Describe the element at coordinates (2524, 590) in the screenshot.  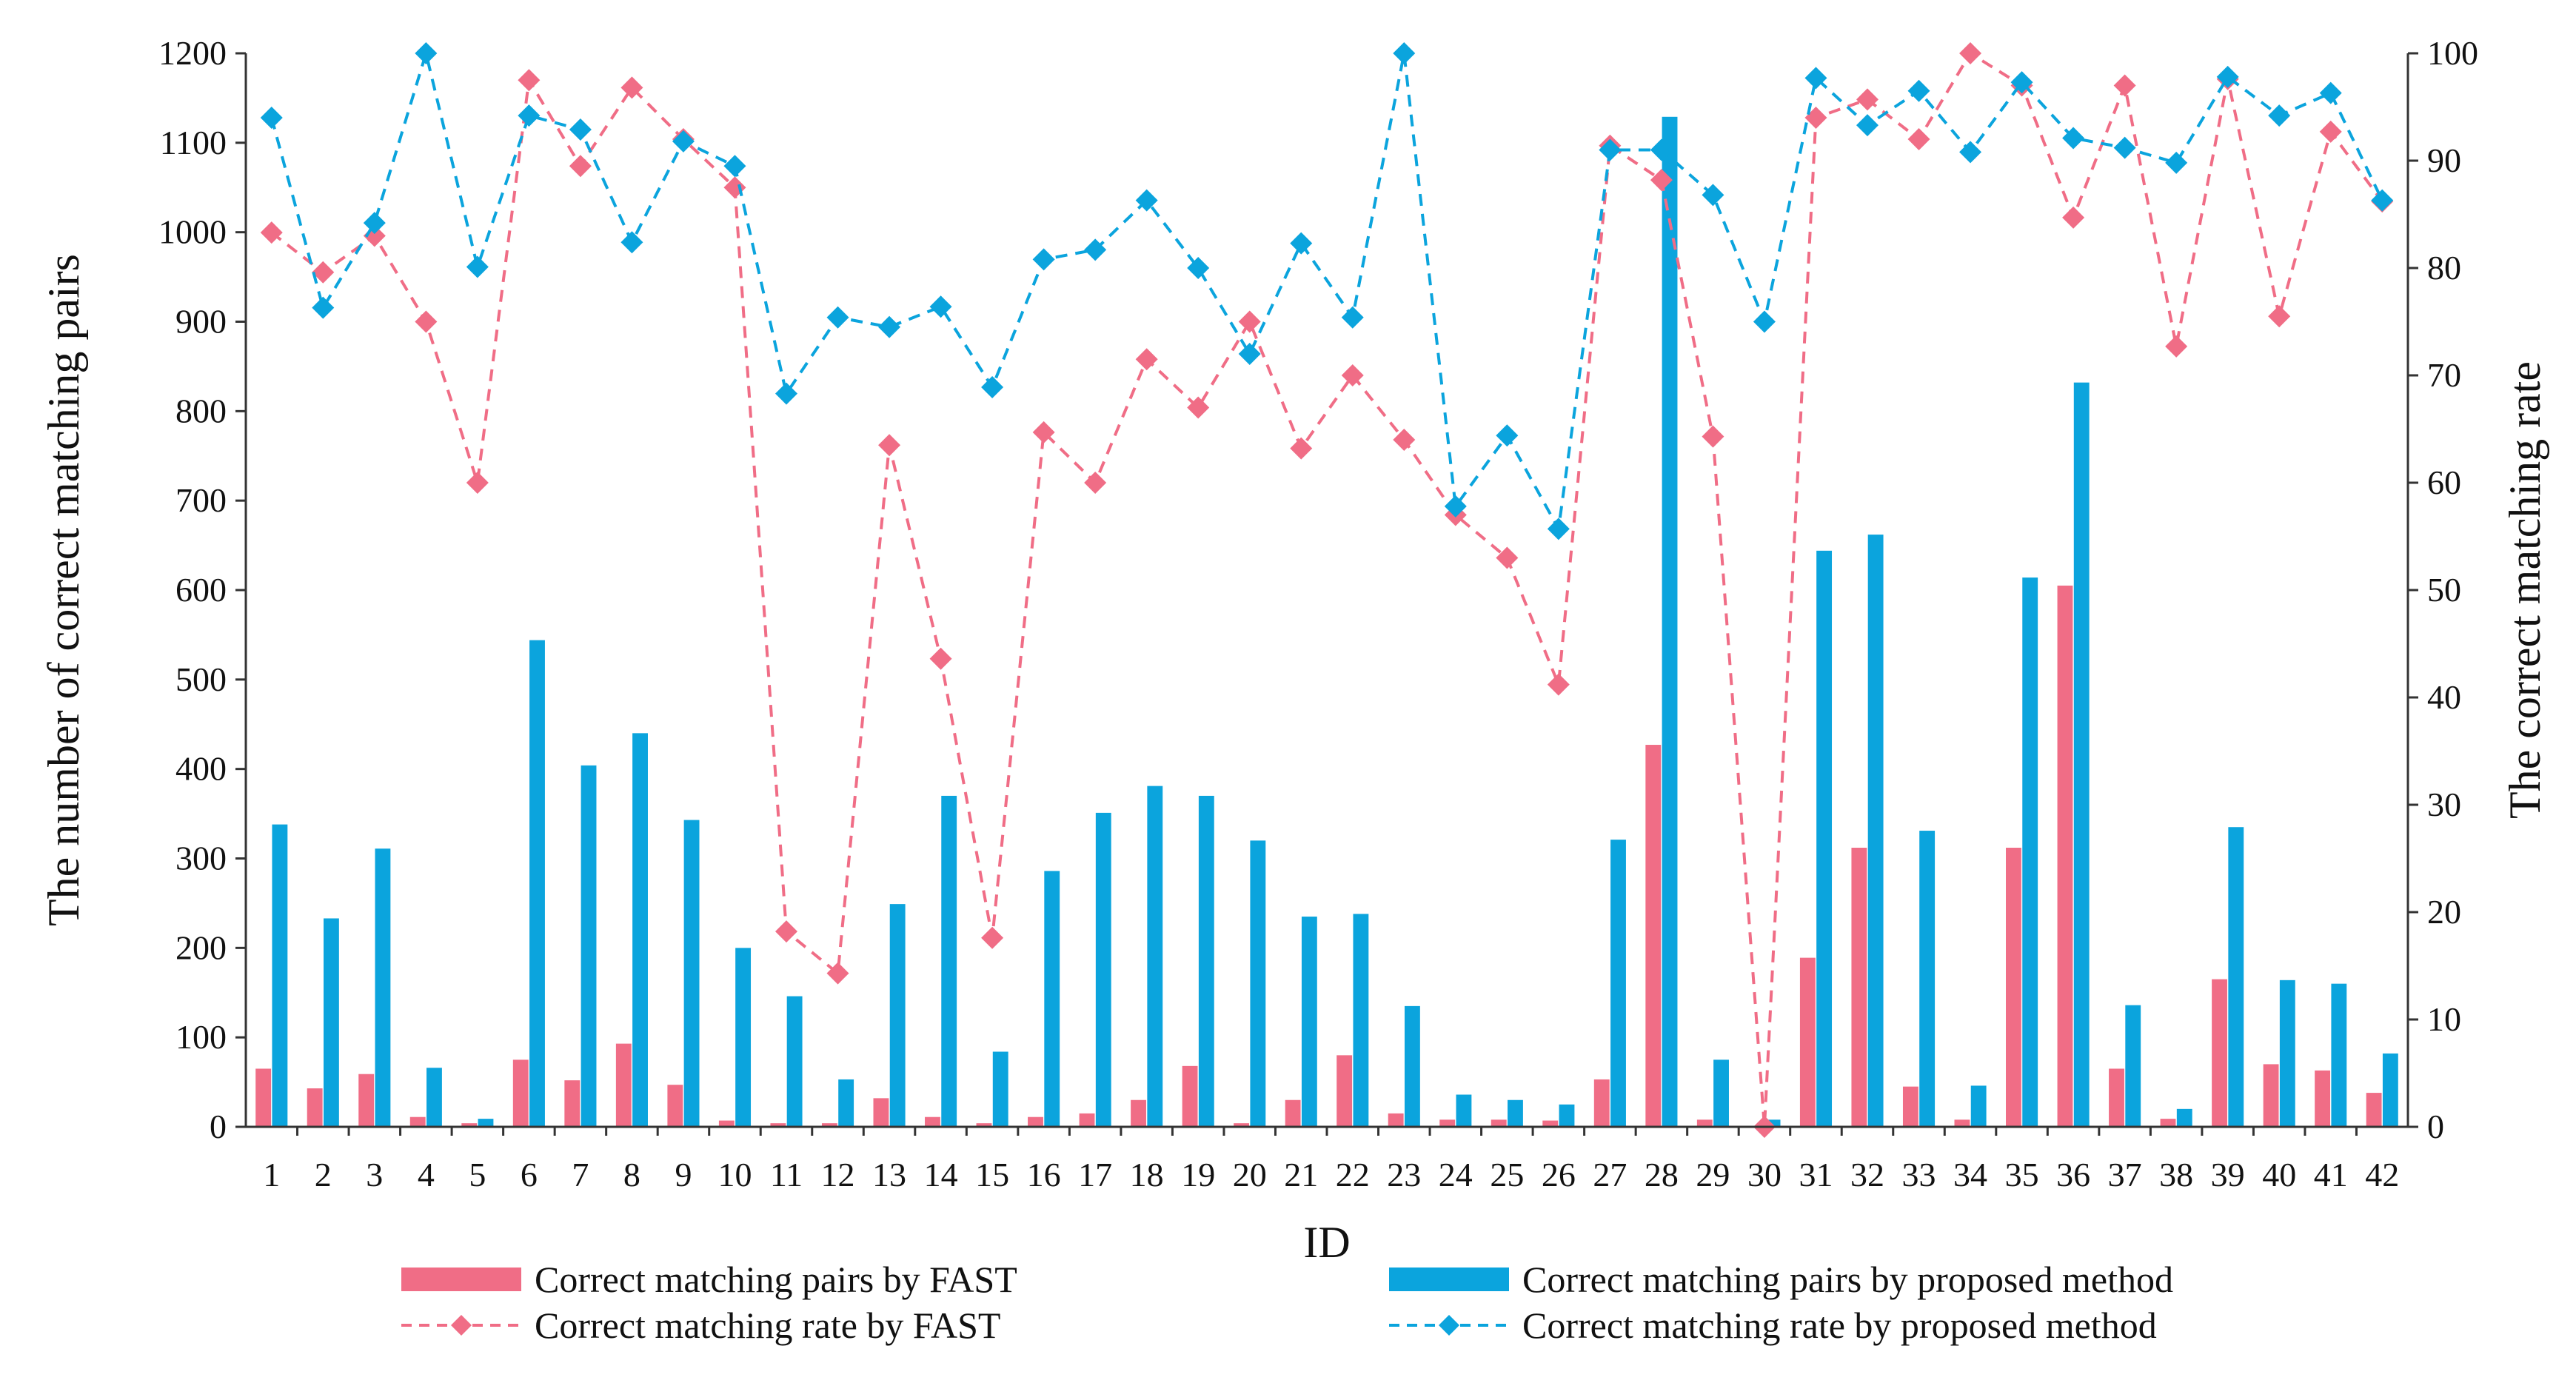
I see `right-axis-title: The correct matching rate` at that location.